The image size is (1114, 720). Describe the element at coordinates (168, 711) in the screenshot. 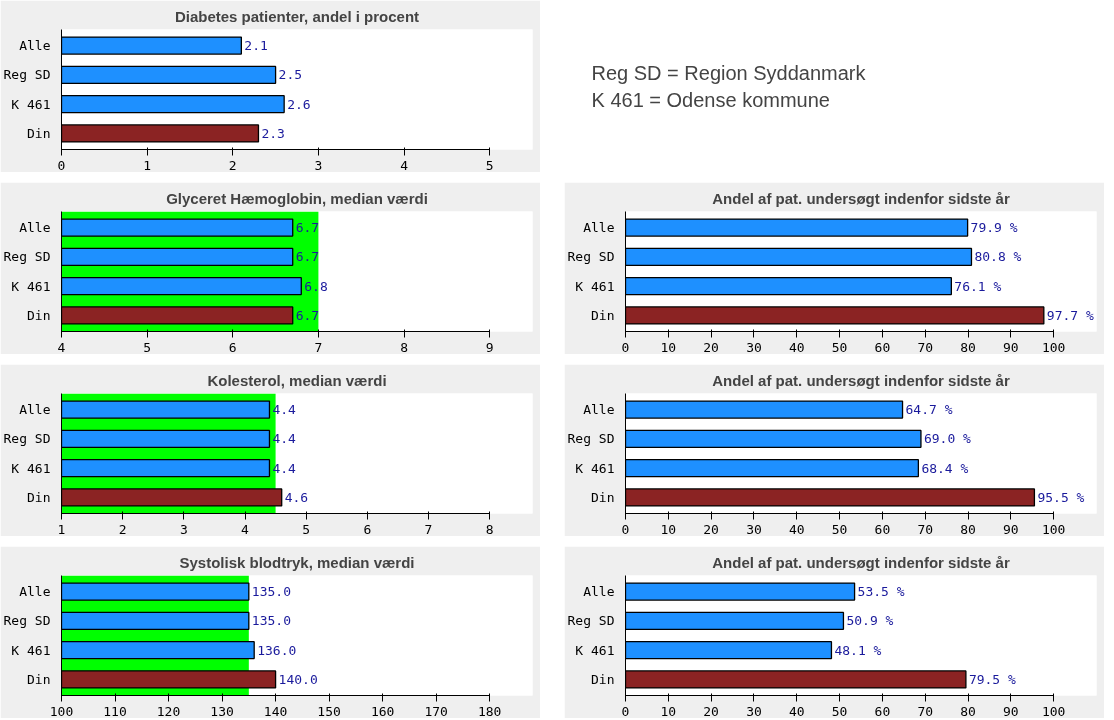

I see `x-tick-label: 120` at that location.